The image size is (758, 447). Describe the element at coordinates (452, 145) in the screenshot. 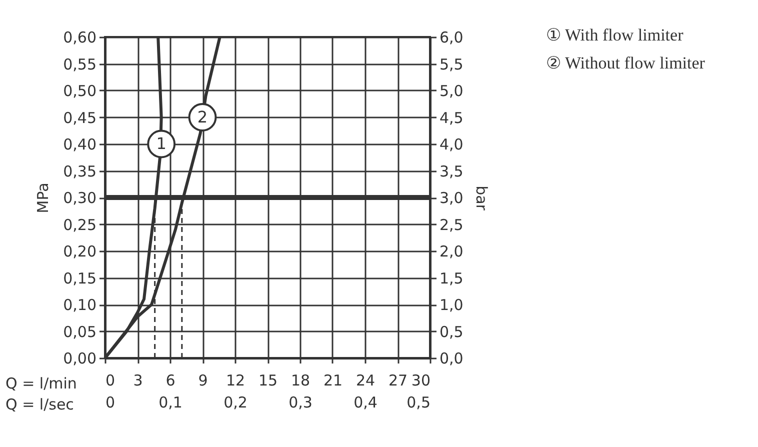

I see `y2-tick-label: 4,0` at that location.